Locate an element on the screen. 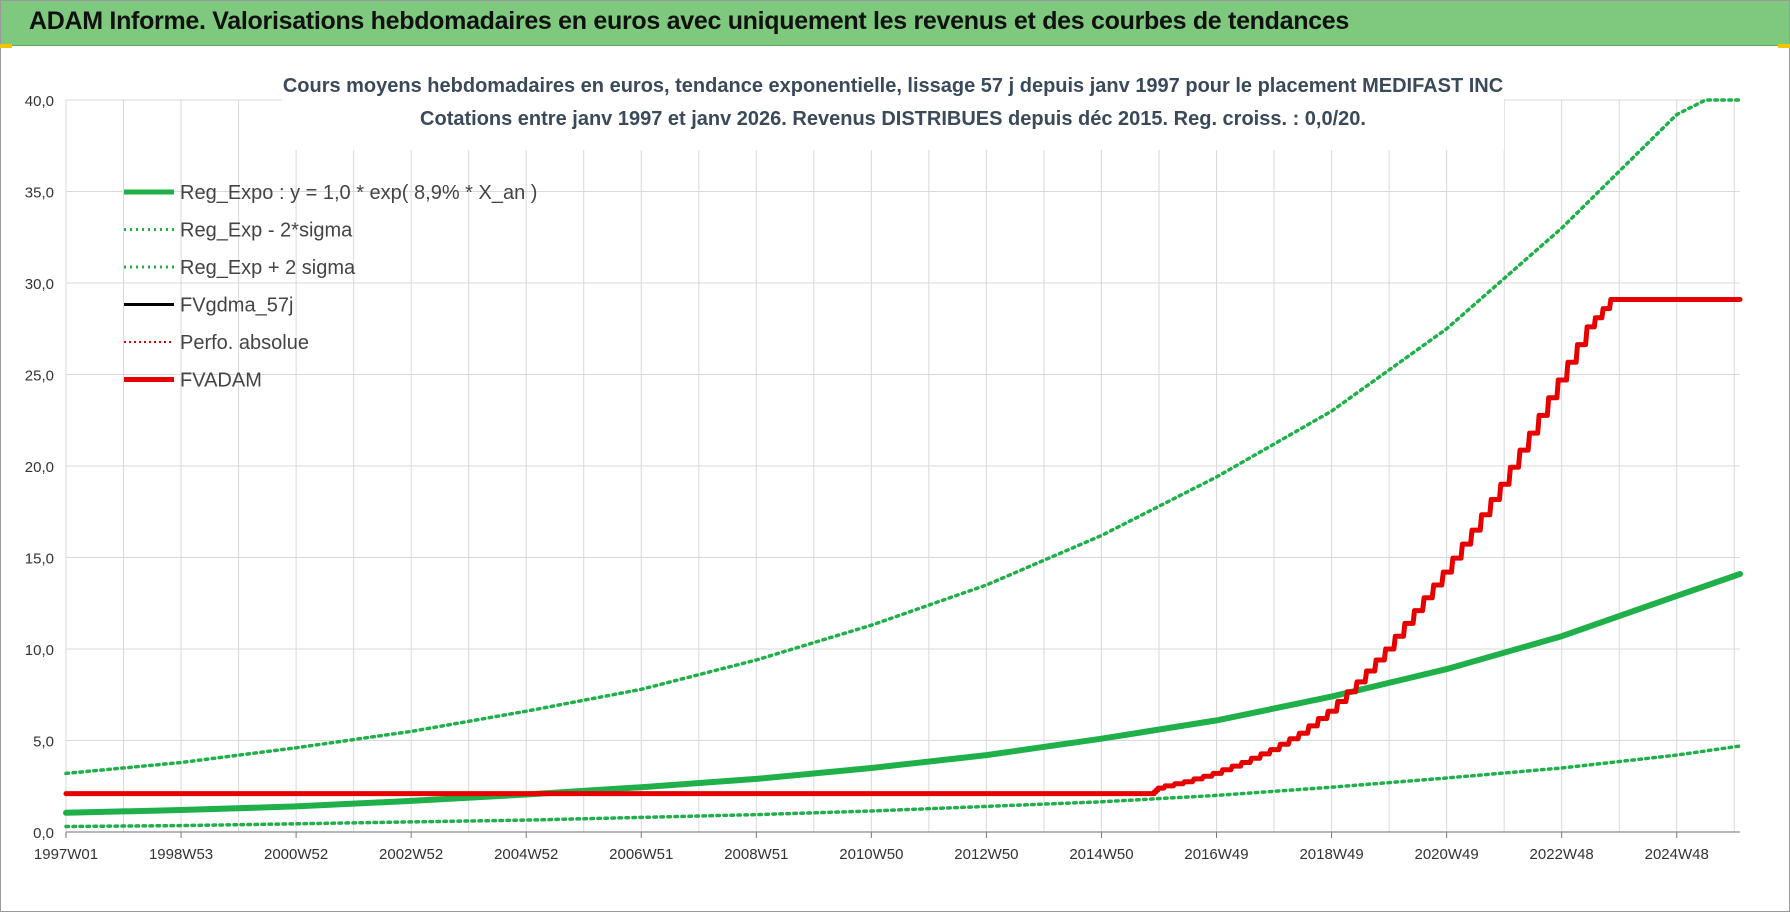 This screenshot has width=1790, height=917. x-tick-label: 1998W53 is located at coordinates (181, 854).